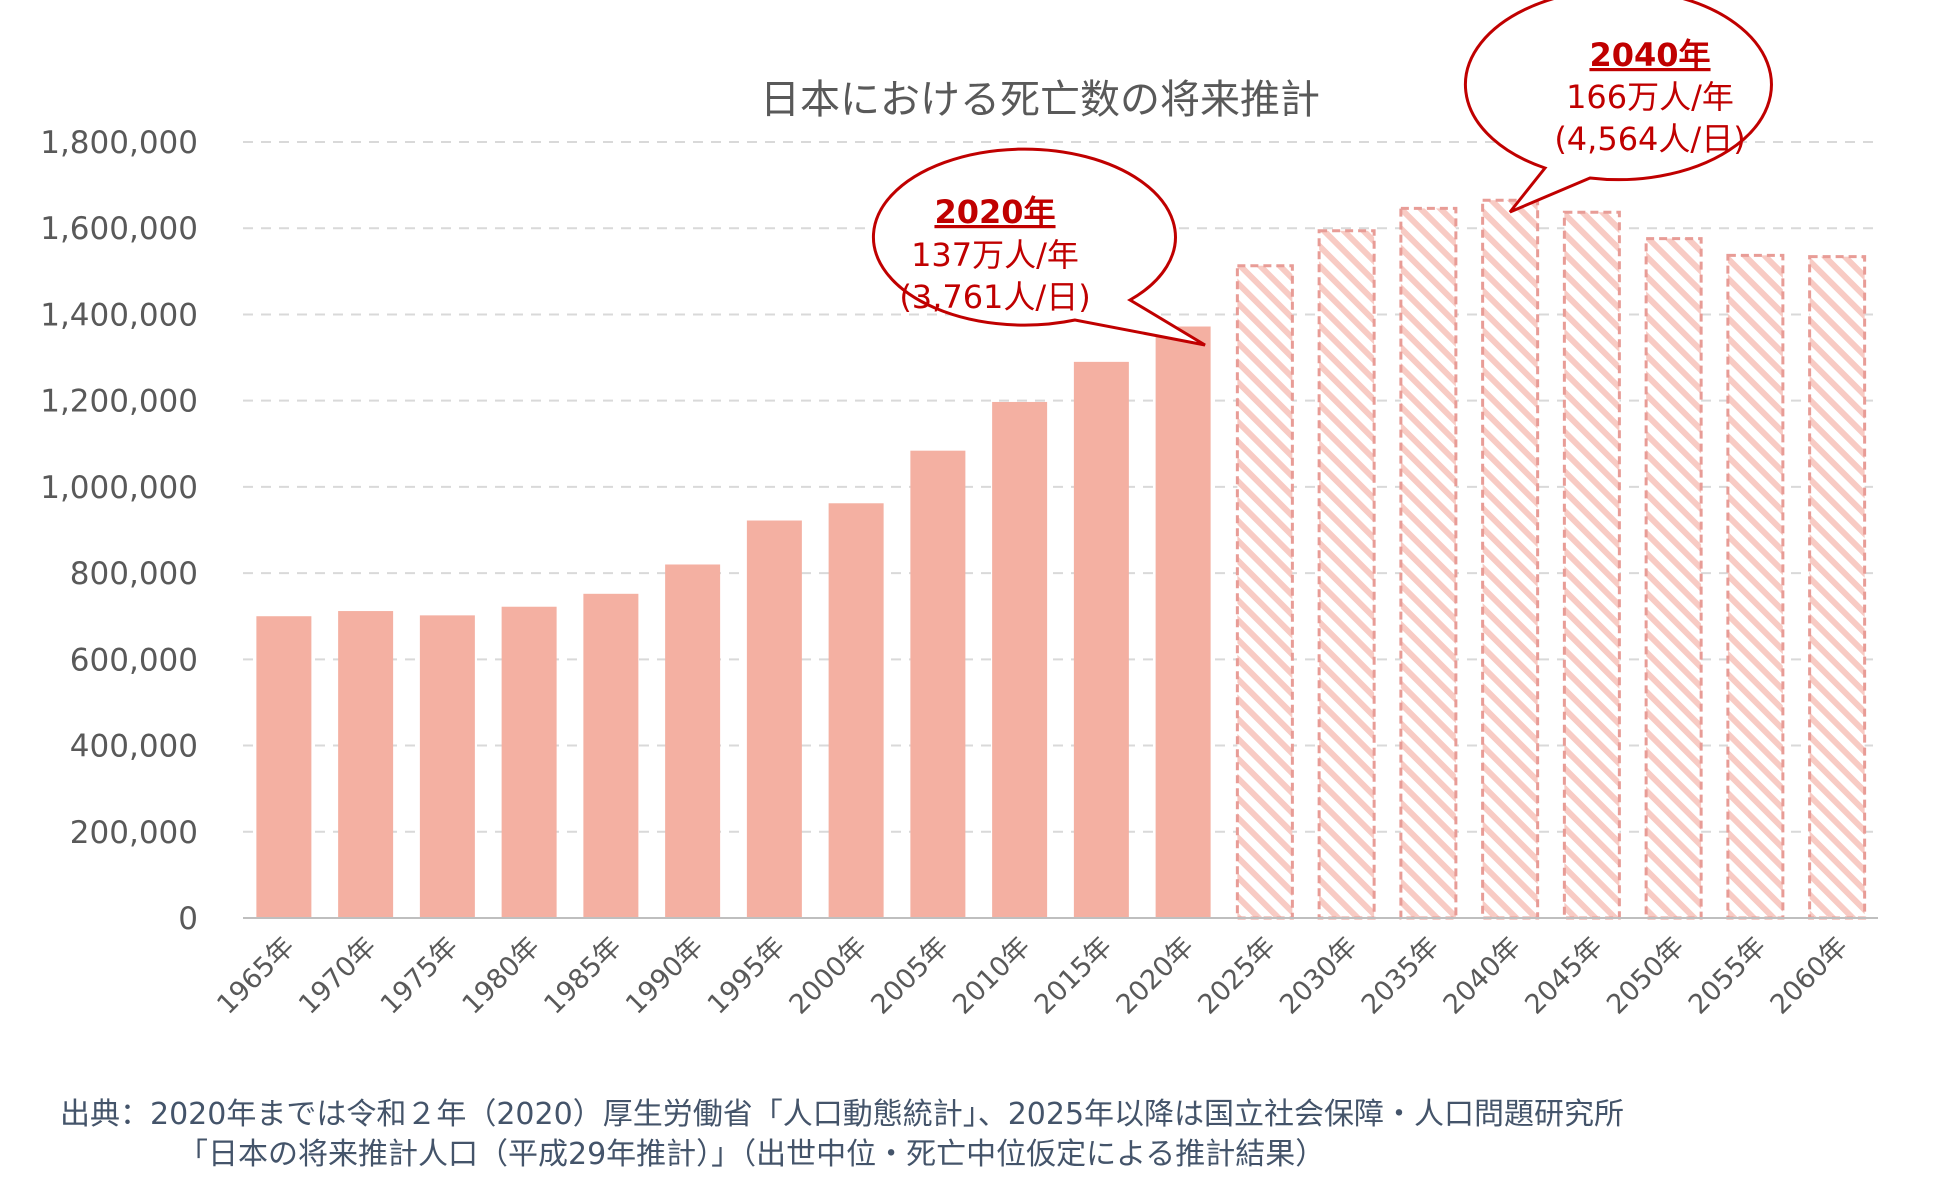 The image size is (1950, 1197). I want to click on x-tick-label: 2050年, so click(1646, 976).